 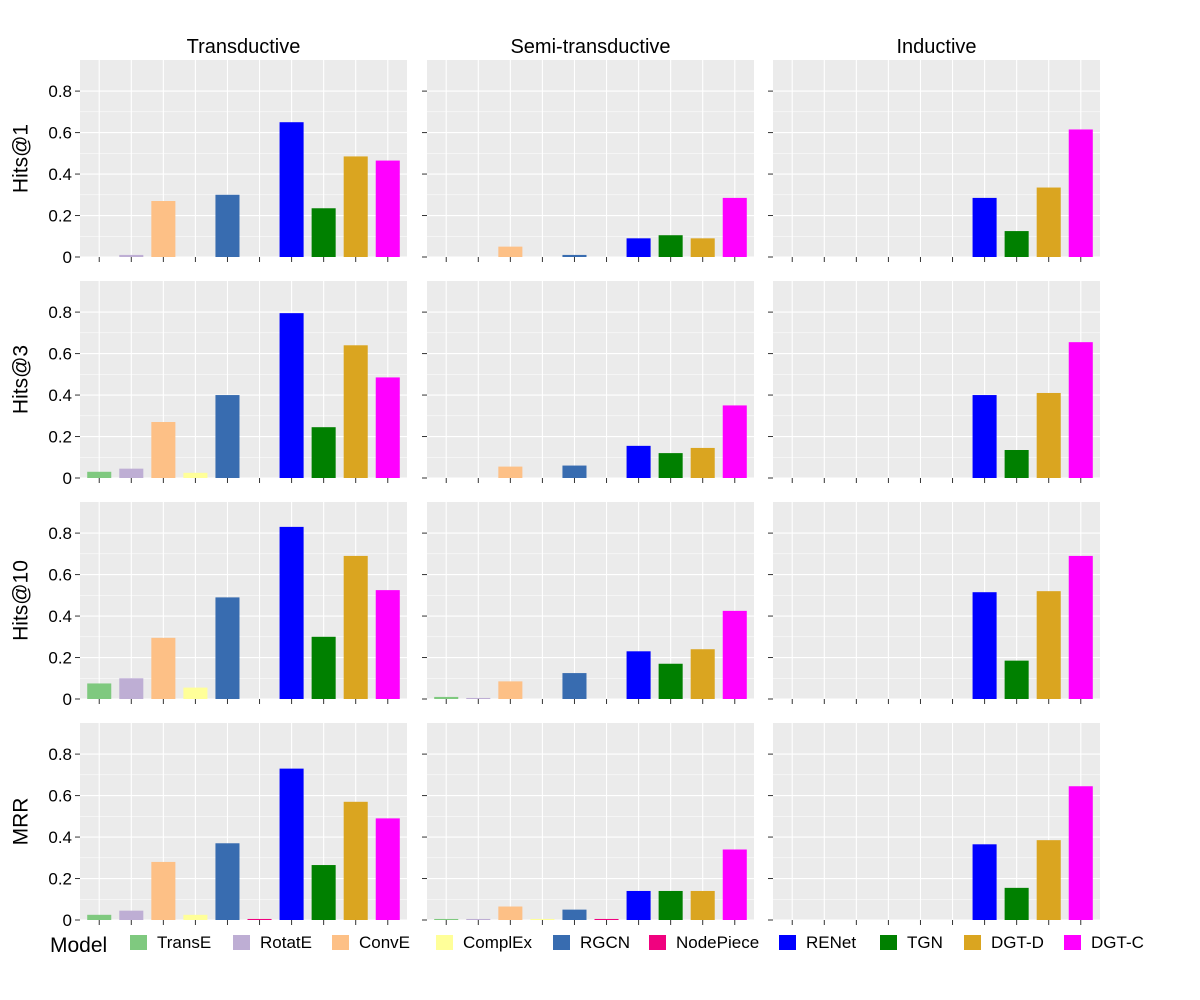 I want to click on legend-swatch-transe, so click(x=138, y=942).